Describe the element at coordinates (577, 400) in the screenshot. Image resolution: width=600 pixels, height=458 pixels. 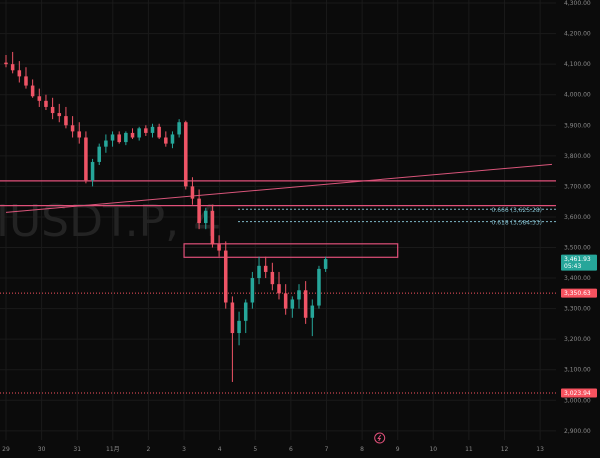
I see `y-axis-tick-label: 3,000.00` at that location.